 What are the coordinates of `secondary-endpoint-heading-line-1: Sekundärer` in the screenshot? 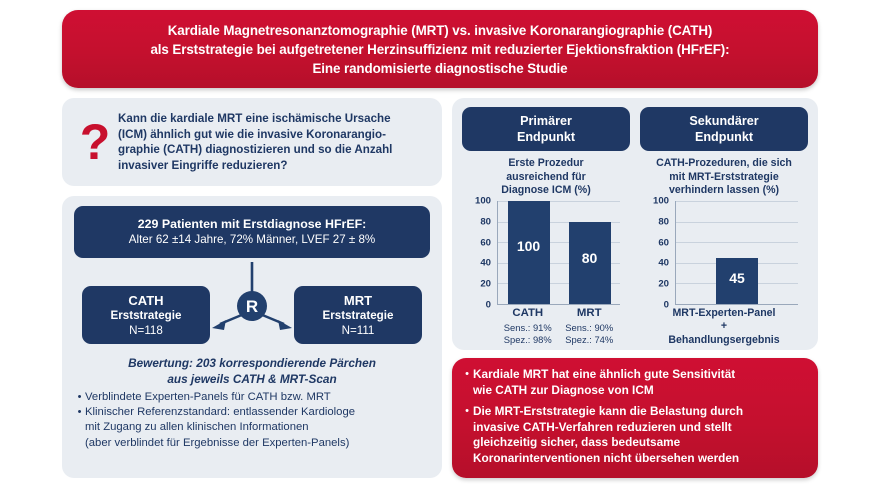 It's located at (724, 121).